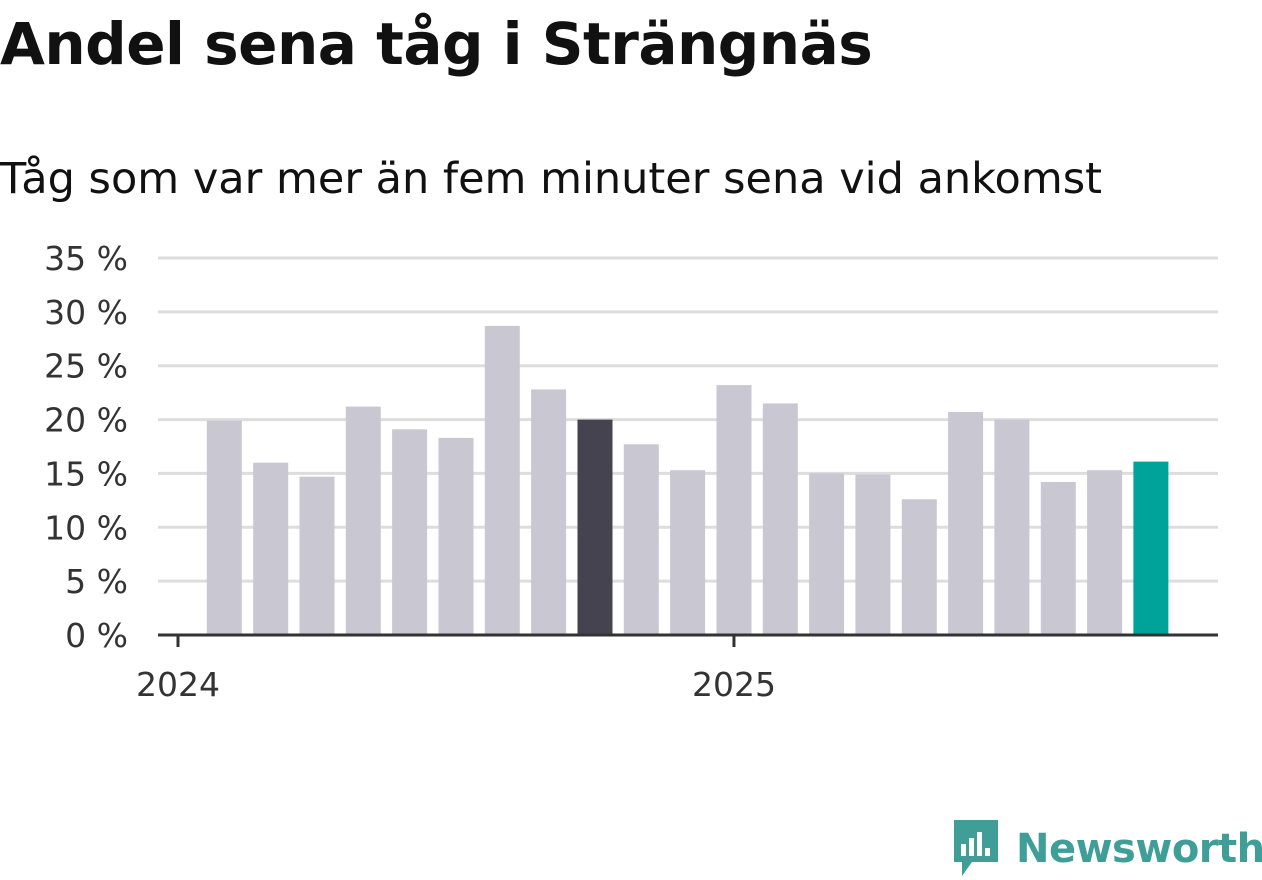 Image resolution: width=1262 pixels, height=880 pixels. I want to click on y-tick-label: 10 %, so click(86, 527).